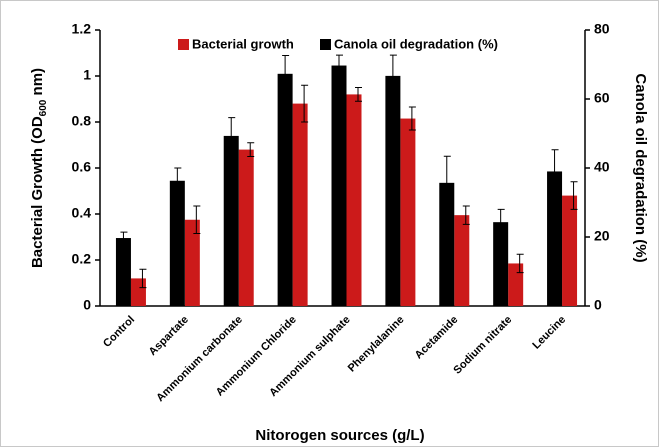 The image size is (659, 447). Describe the element at coordinates (37, 192) in the screenshot. I see `y-label-part: Bacterial Growth (OD` at that location.